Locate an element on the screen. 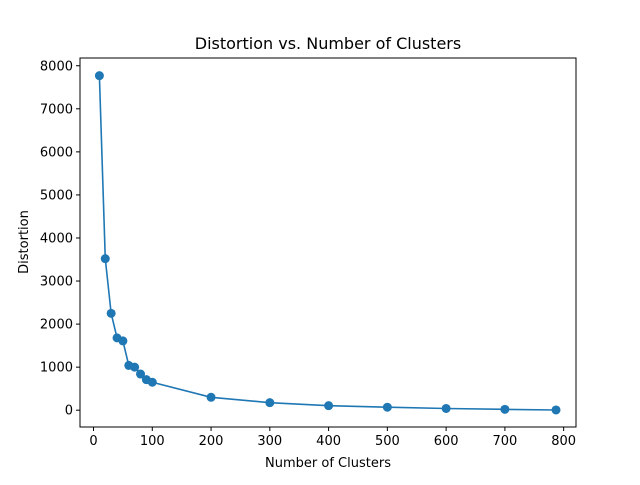 The height and width of the screenshot is (485, 640). x-tick-label: 100 is located at coordinates (152, 441).